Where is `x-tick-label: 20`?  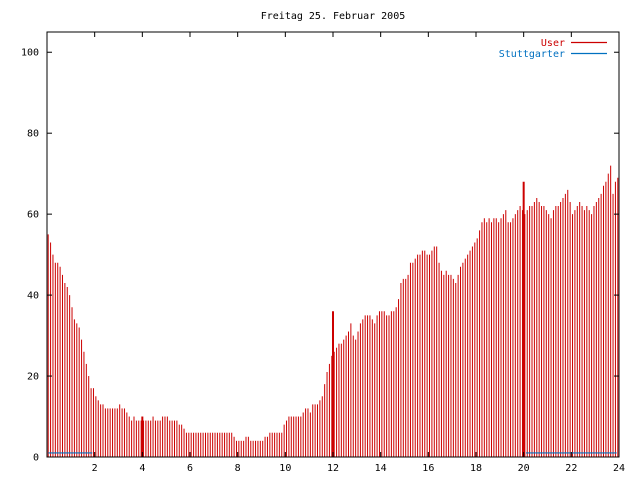
x-tick-label: 20 is located at coordinates (524, 468).